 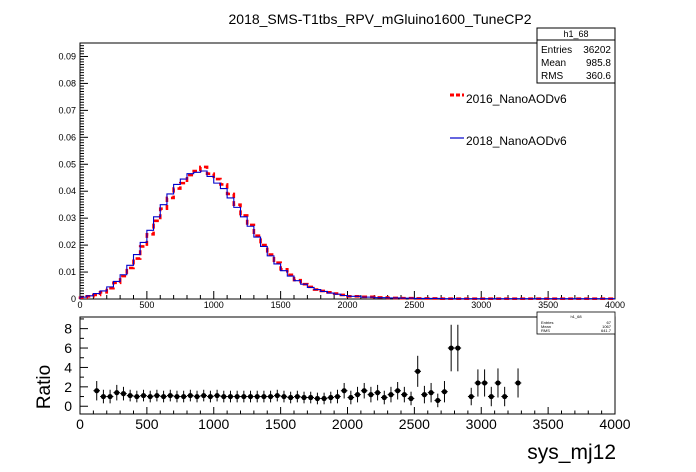 I want to click on stats-box: h1_68 Entries 36202 Mean 985.8 RMS 360.6, so click(x=576, y=55).